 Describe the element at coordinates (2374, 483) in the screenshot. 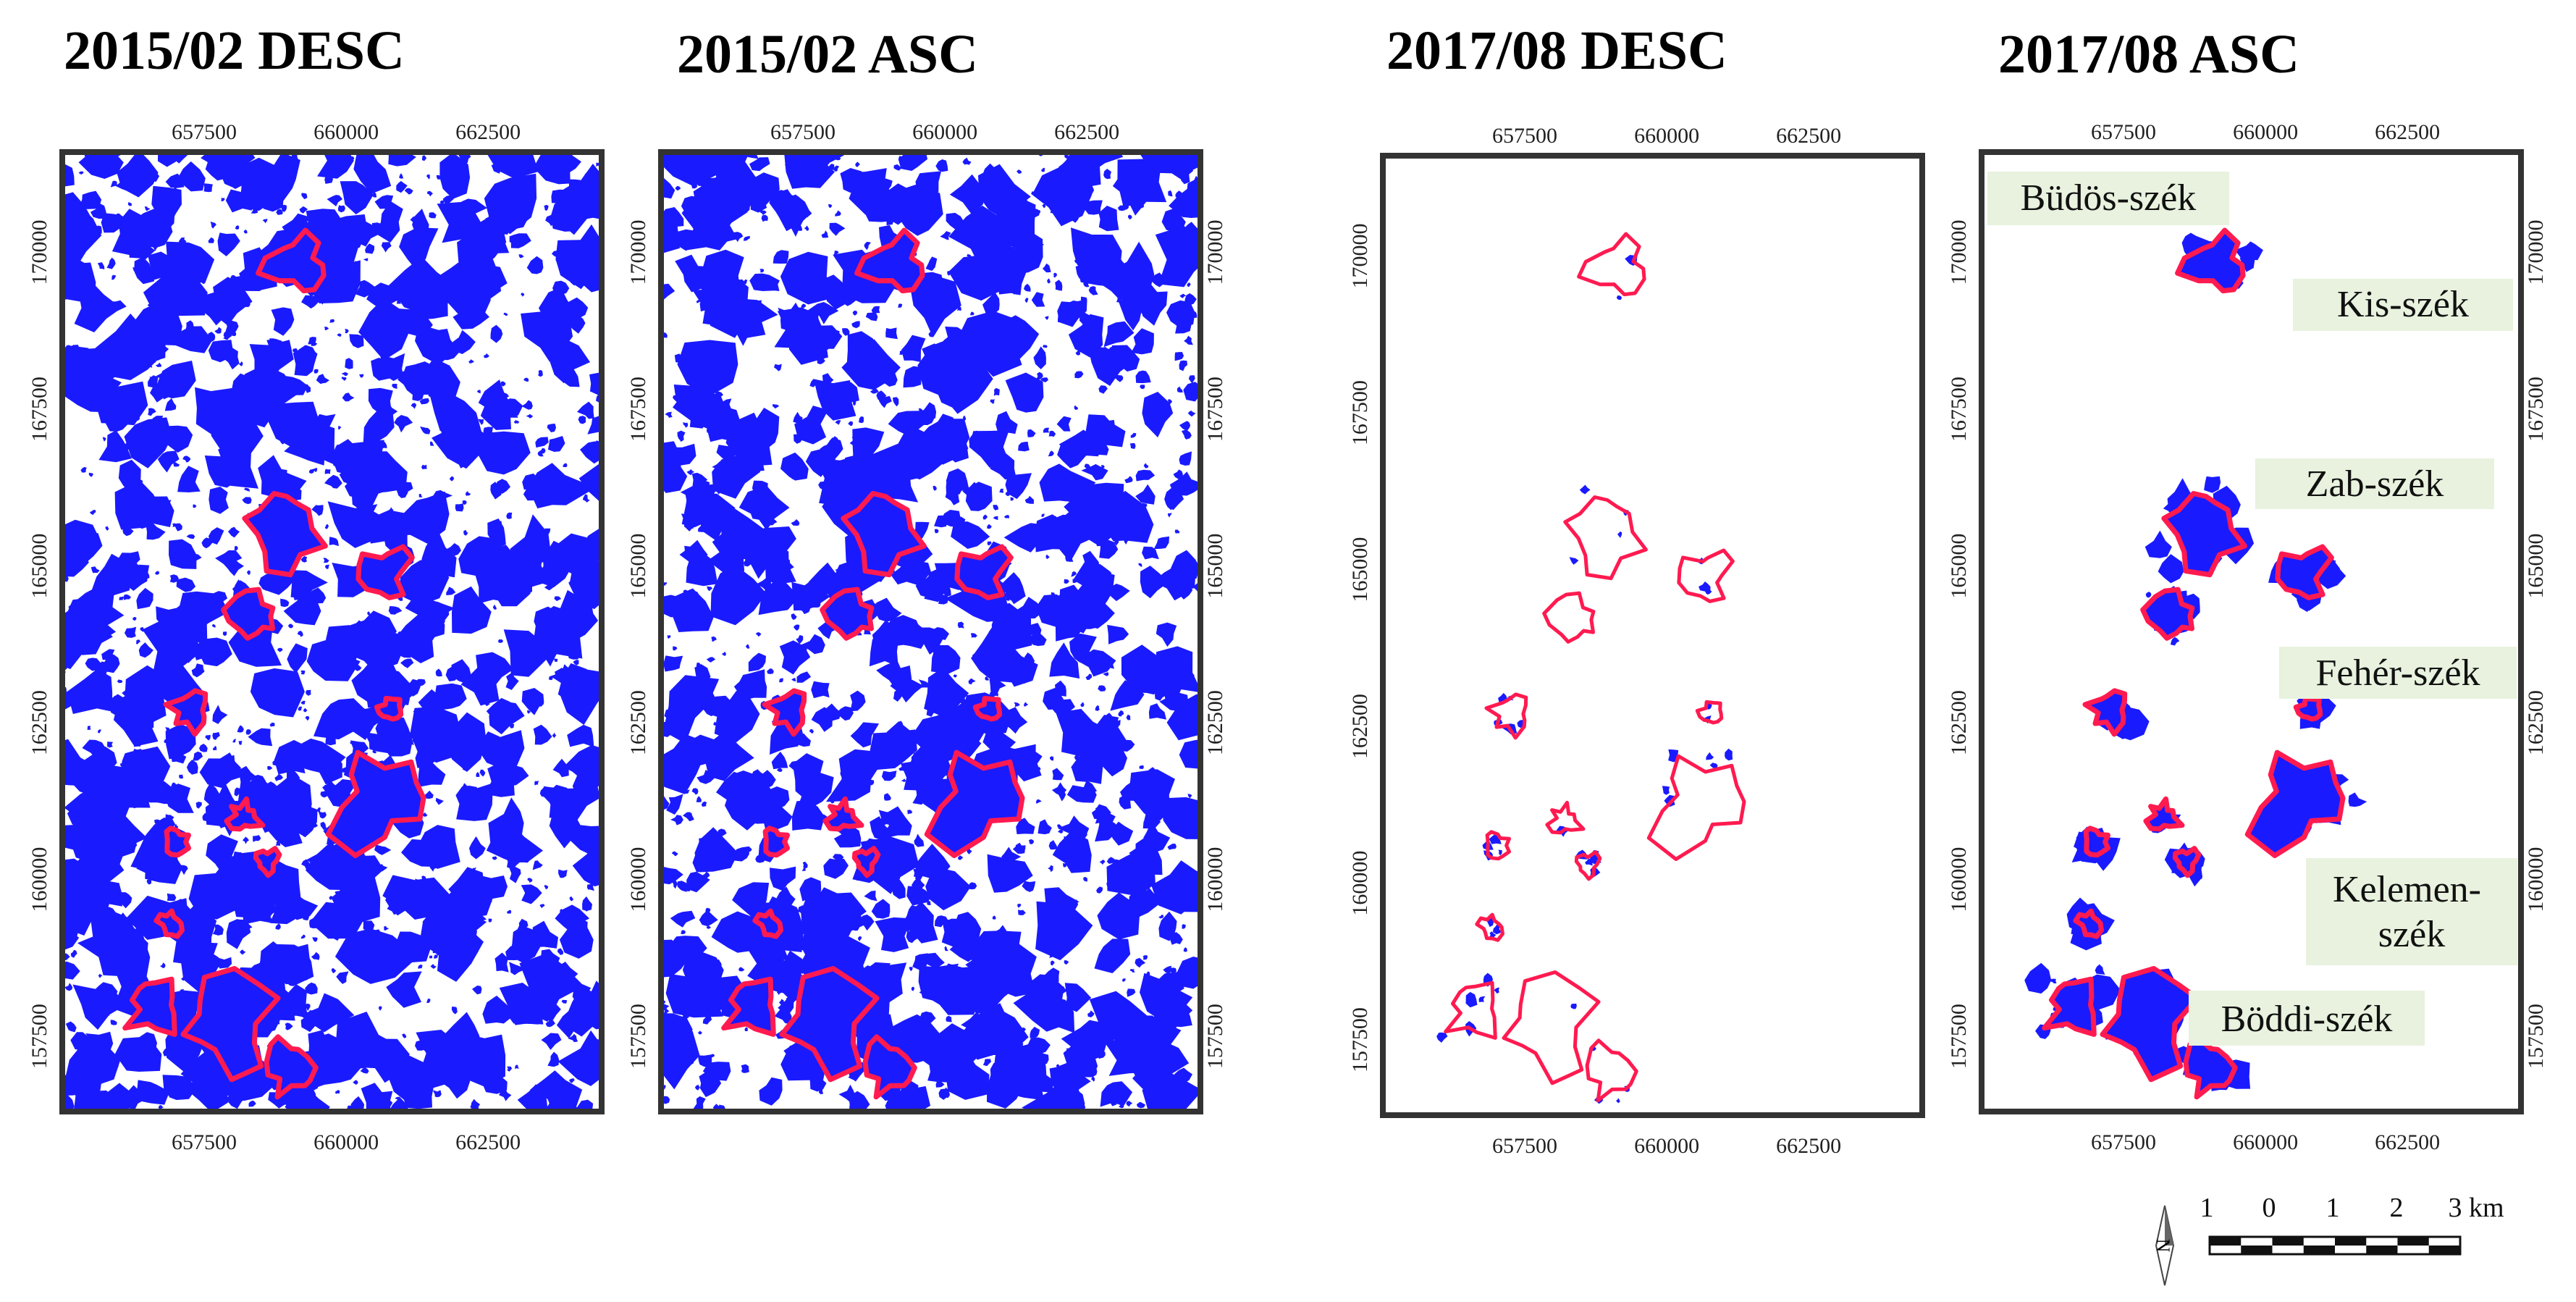

I see `place-label-zab: Zab-szék` at that location.